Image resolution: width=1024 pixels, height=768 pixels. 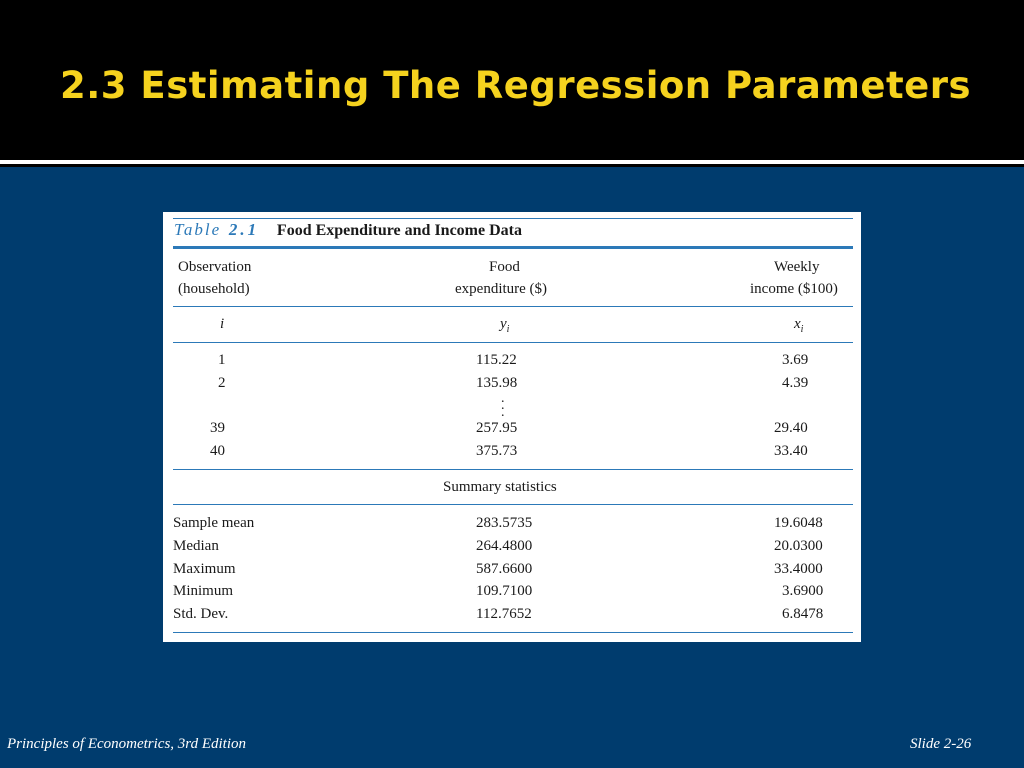 I want to click on symbol-y-letter: y, so click(x=503, y=324).